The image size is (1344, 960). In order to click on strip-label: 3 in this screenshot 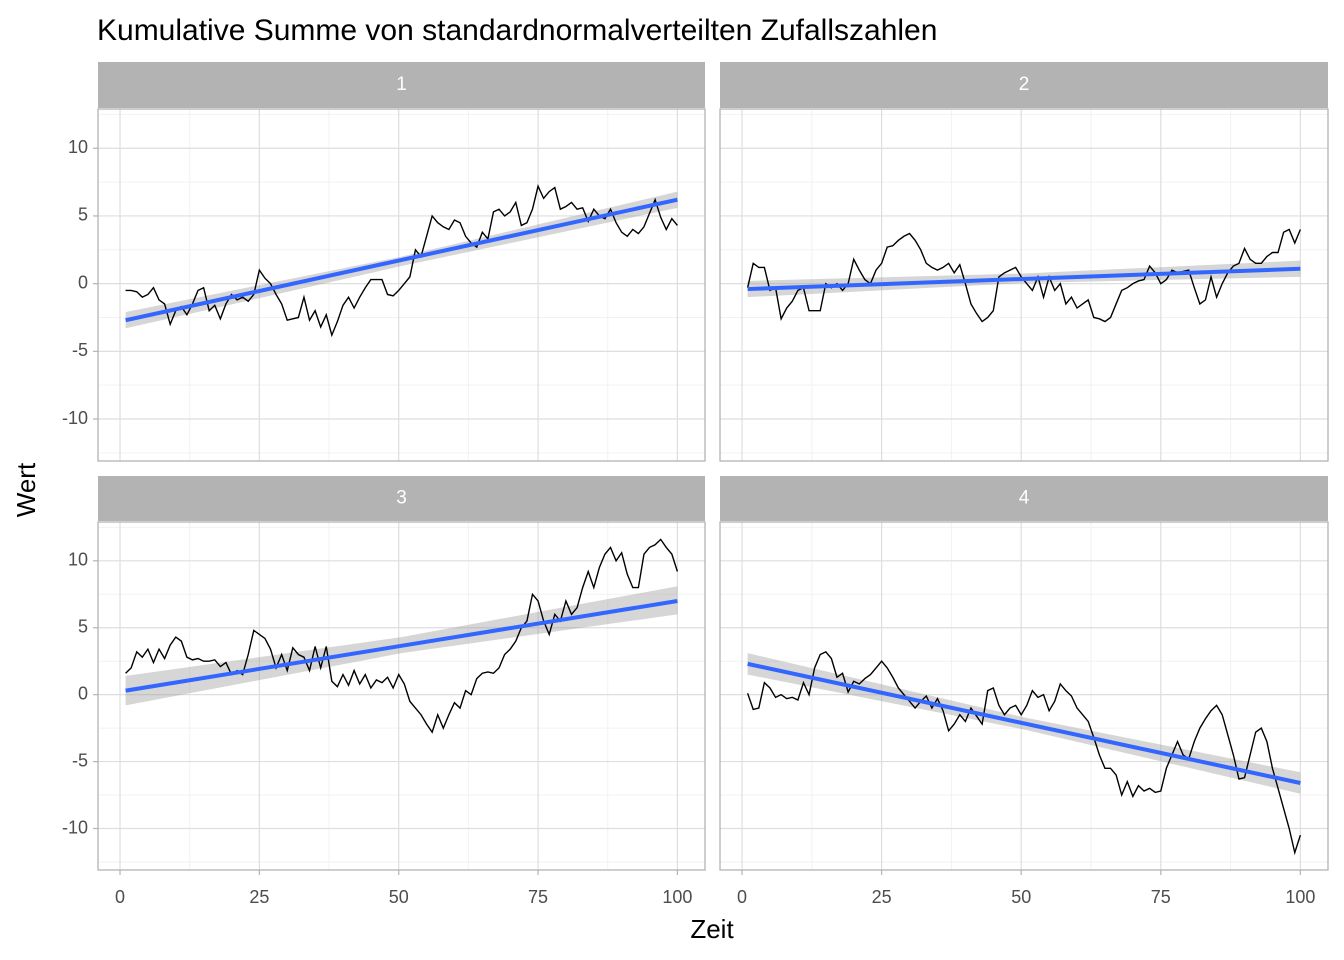, I will do `click(401, 498)`.